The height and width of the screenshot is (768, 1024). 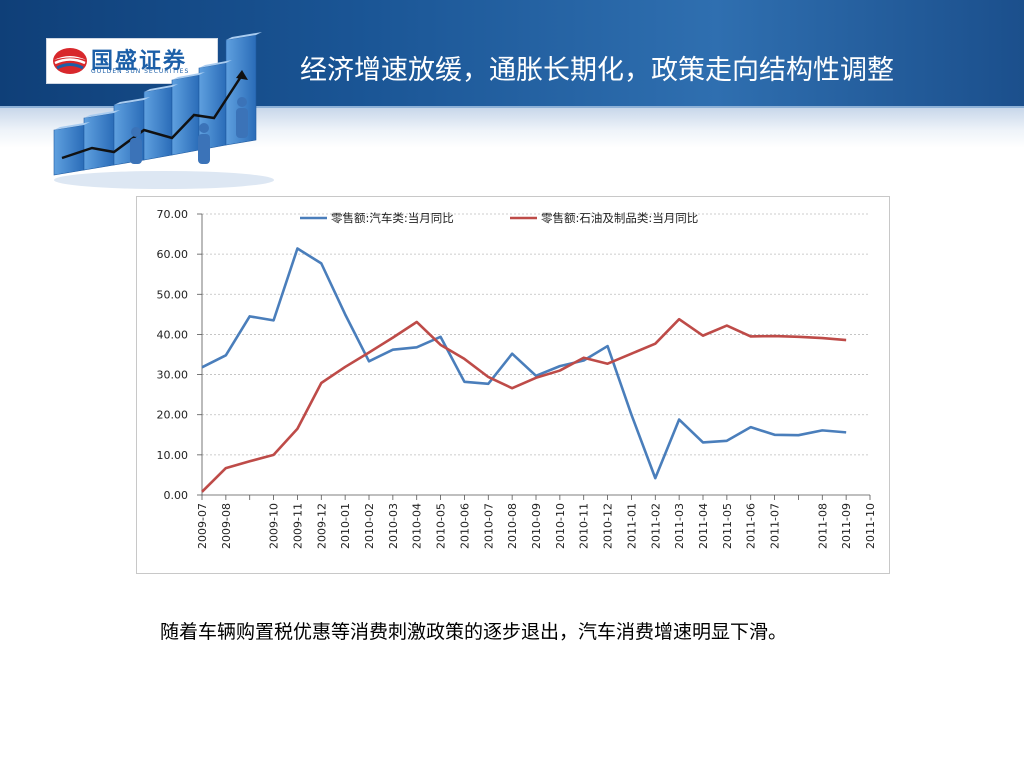 What do you see at coordinates (560, 526) in the screenshot?
I see `x-tick-label: 2010-10` at bounding box center [560, 526].